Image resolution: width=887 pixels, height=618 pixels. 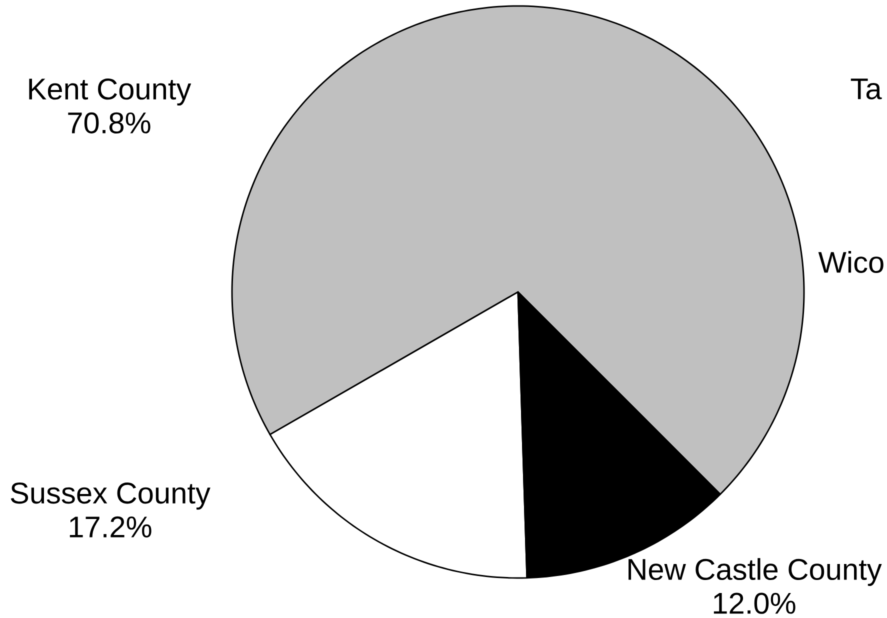 What do you see at coordinates (851, 262) in the screenshot?
I see `text: Wico` at bounding box center [851, 262].